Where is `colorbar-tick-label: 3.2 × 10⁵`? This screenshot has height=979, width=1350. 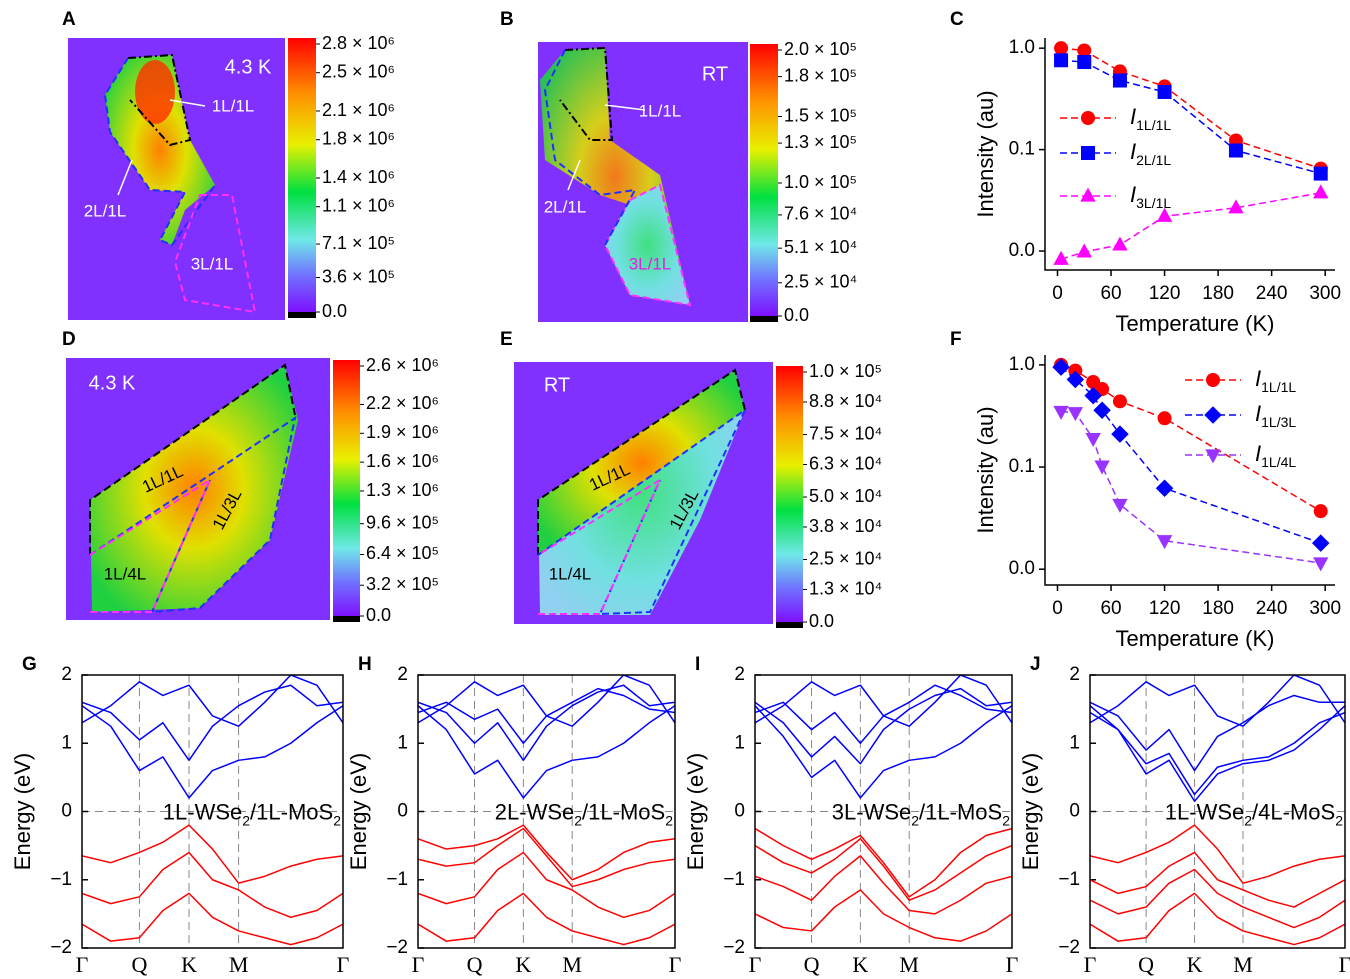
colorbar-tick-label: 3.2 × 10⁵ is located at coordinates (402, 584).